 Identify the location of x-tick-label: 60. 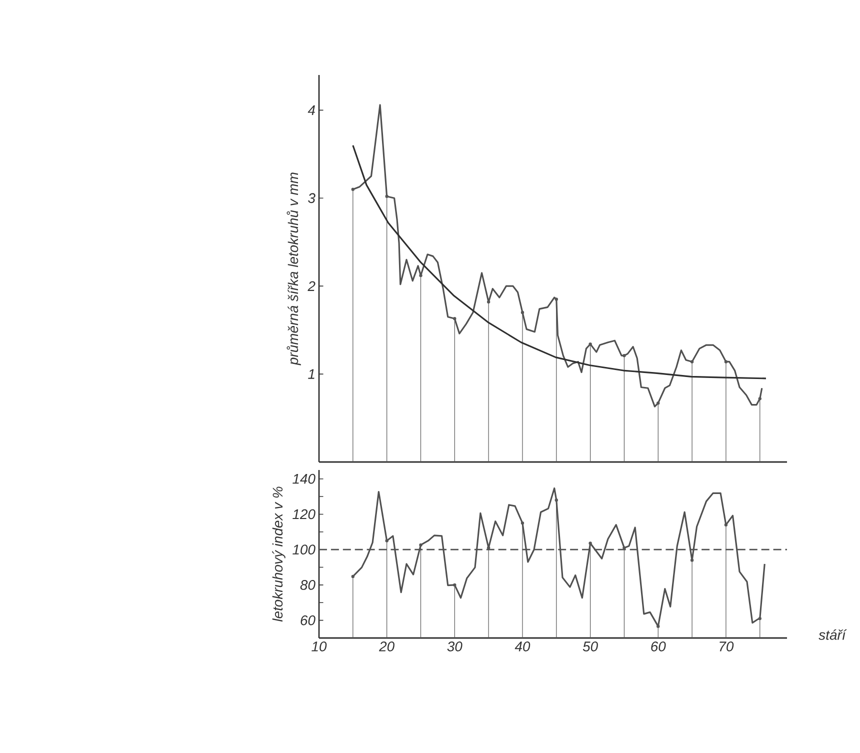
(658, 647).